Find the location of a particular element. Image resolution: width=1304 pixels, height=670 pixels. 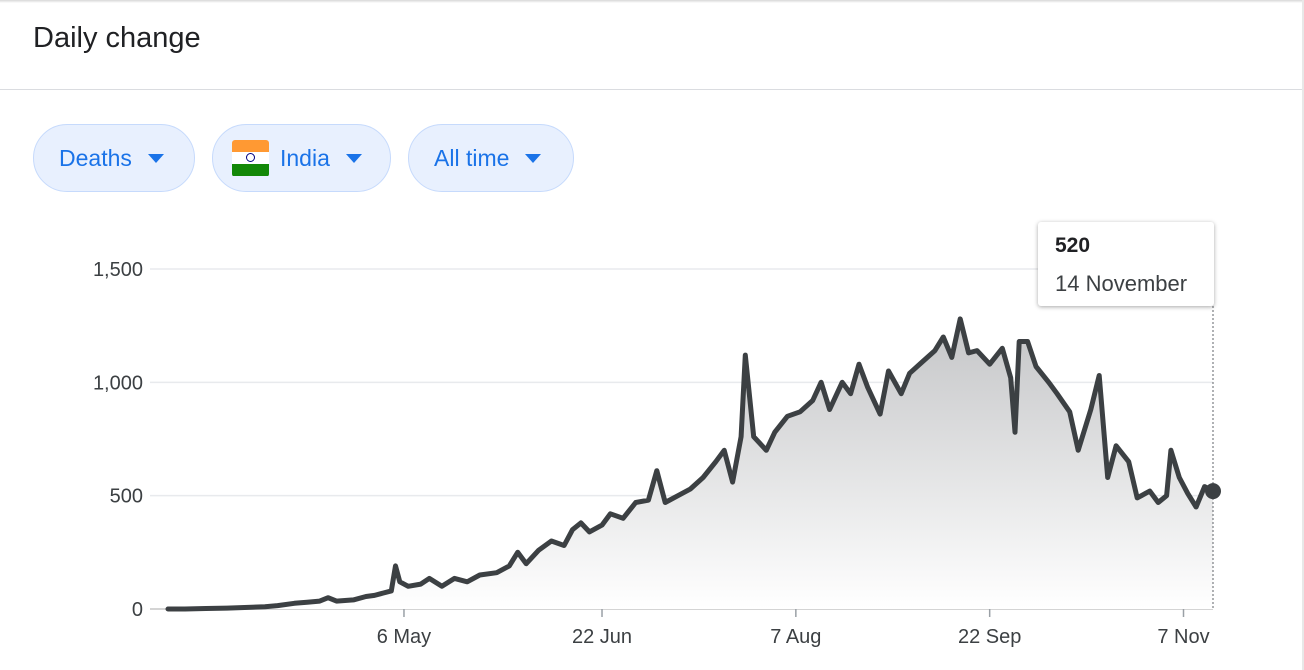

country-dropdown: India is located at coordinates (301, 158).